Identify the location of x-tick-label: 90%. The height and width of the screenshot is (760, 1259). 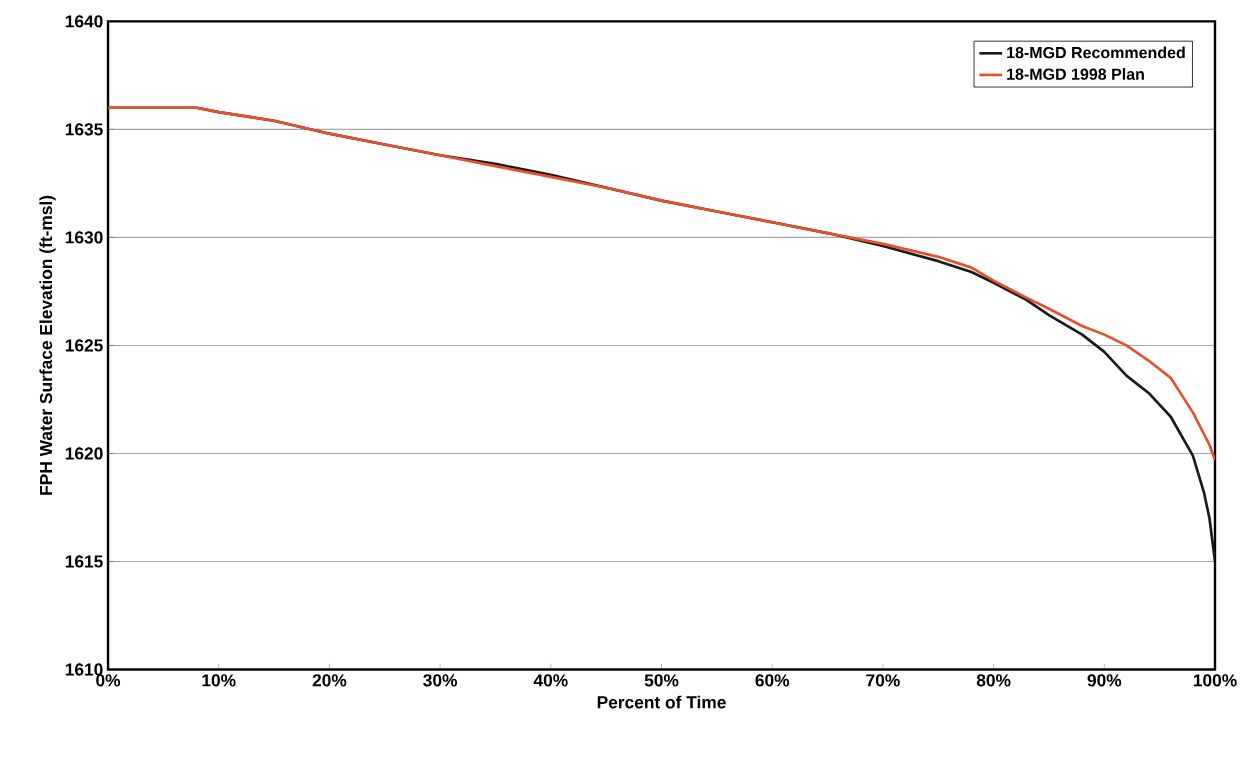
(1104, 680).